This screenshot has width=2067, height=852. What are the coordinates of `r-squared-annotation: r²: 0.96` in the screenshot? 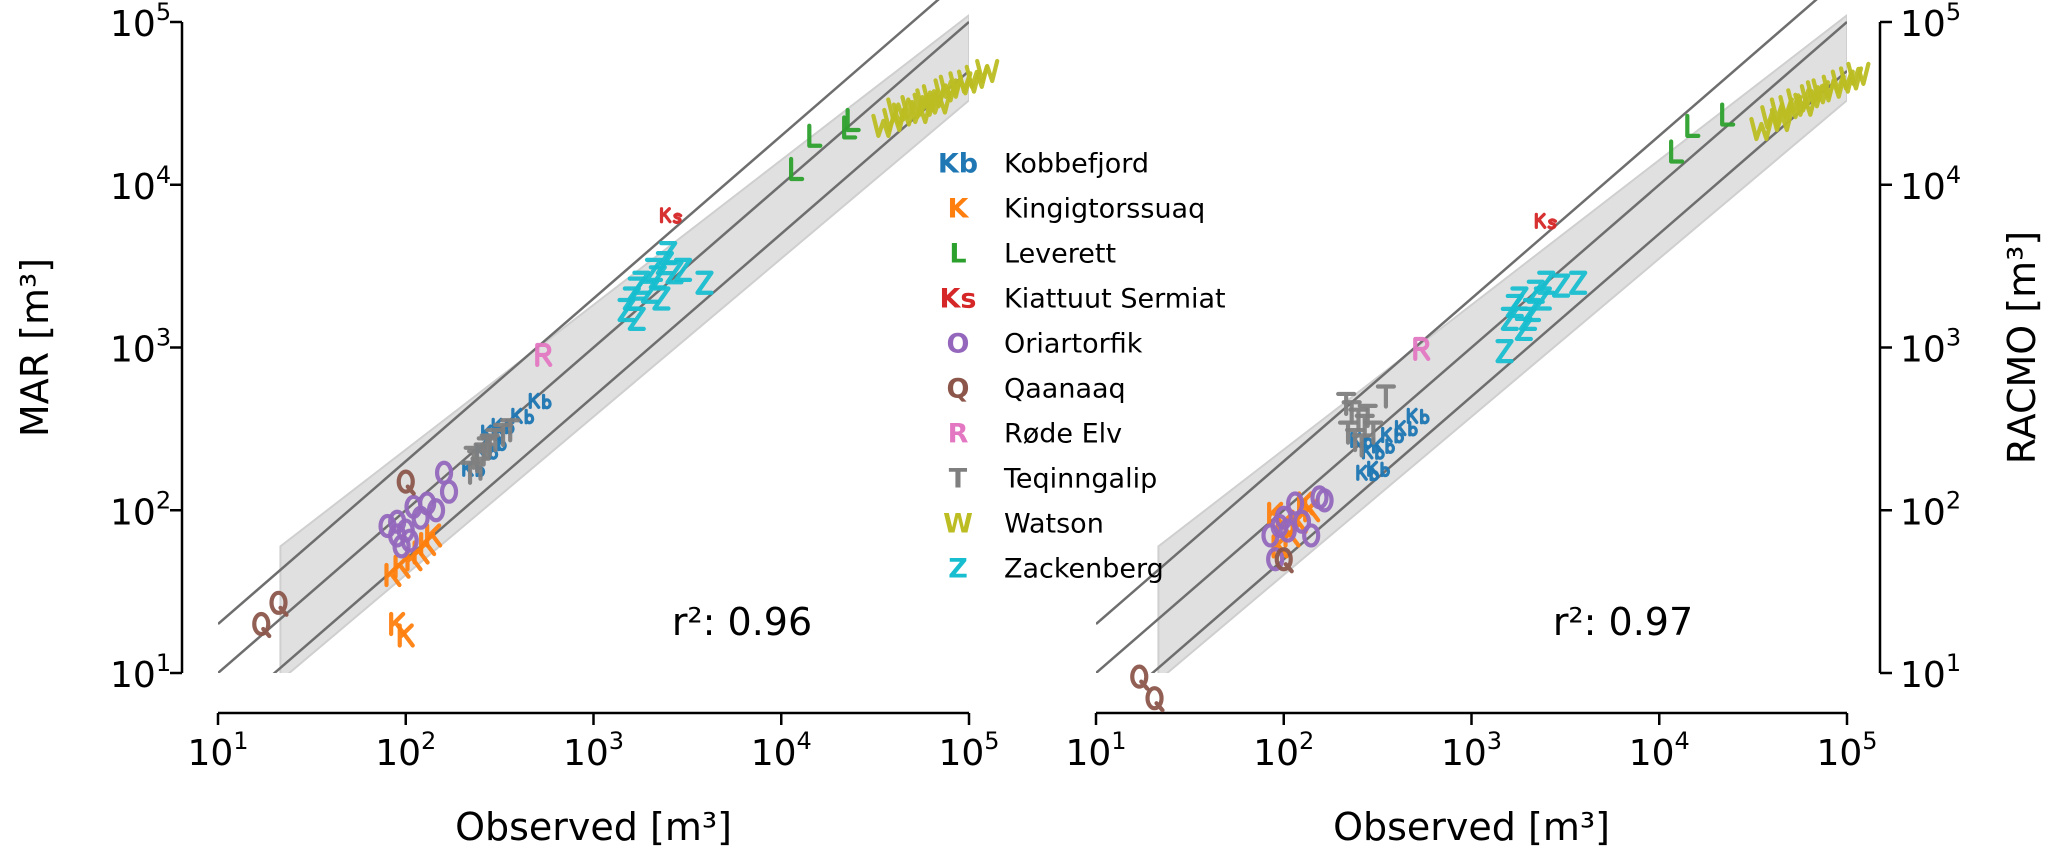 It's located at (742, 622).